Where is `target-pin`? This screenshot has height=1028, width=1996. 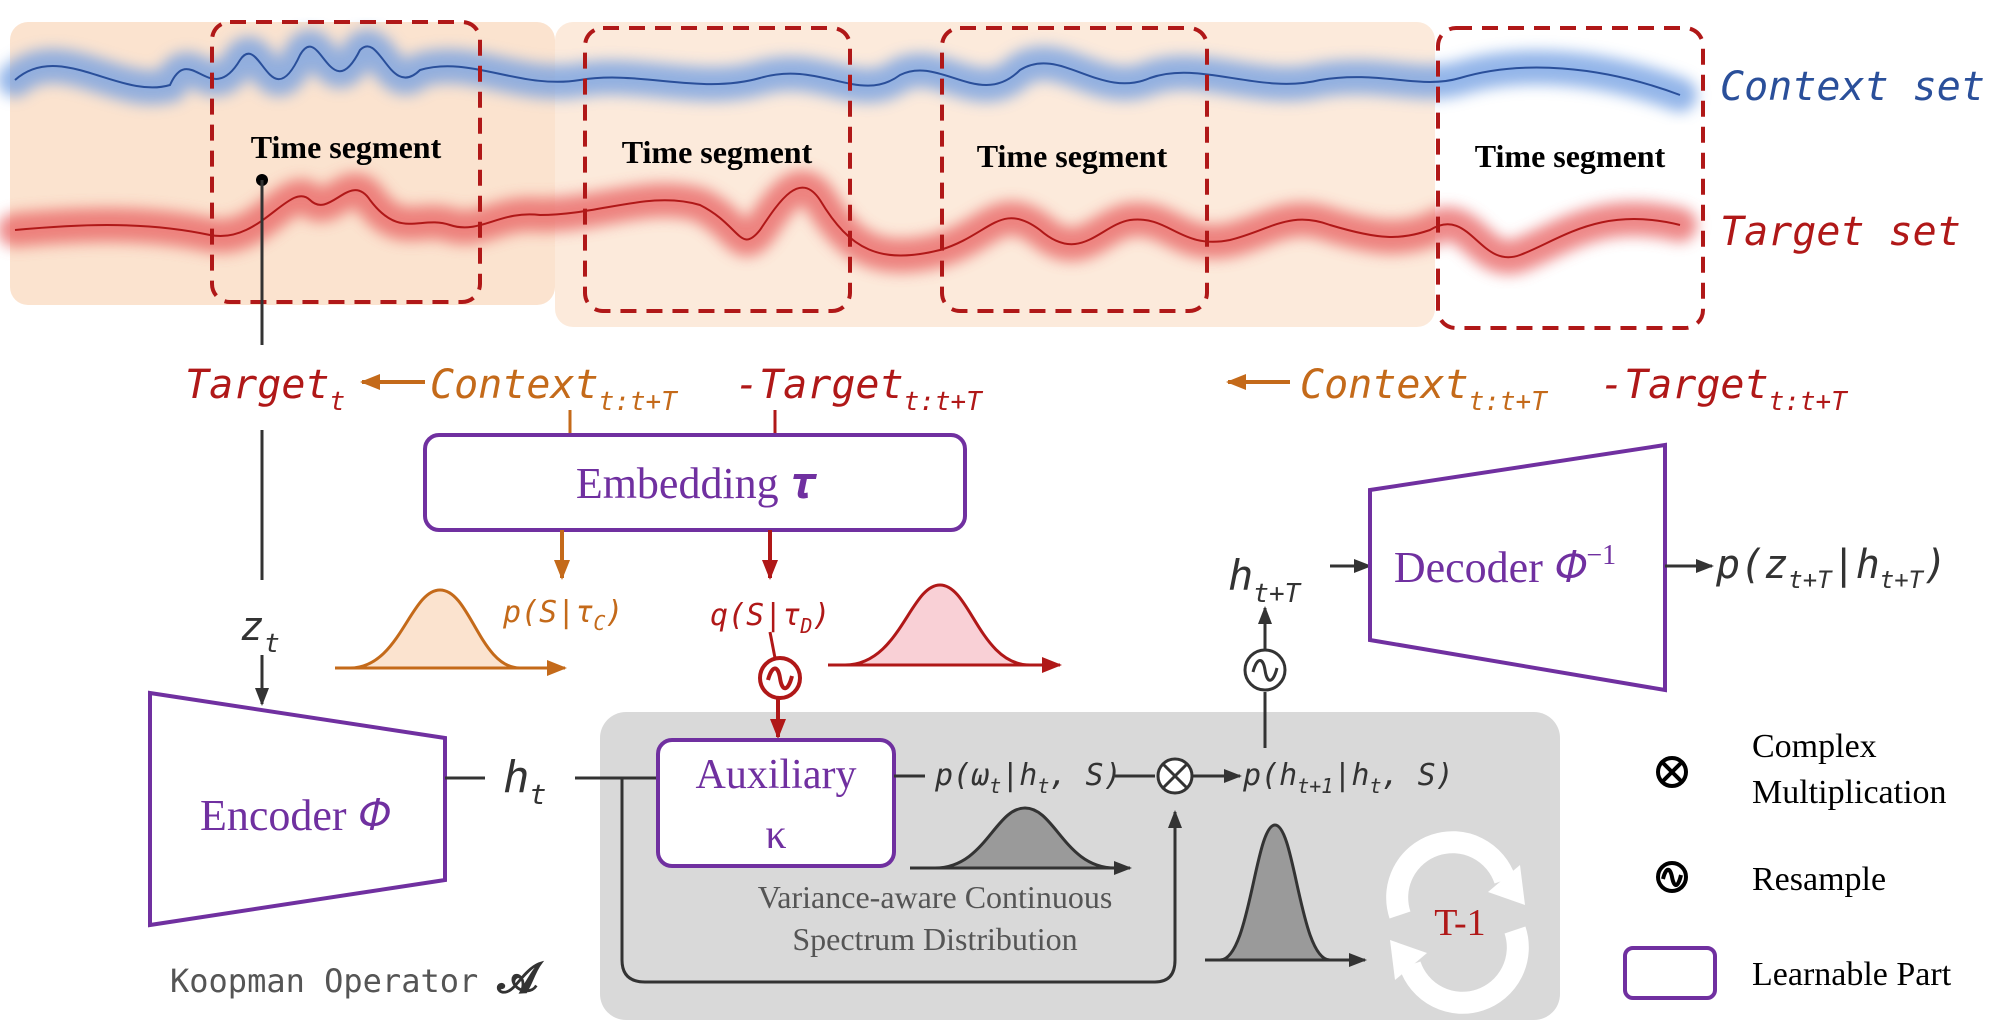 target-pin is located at coordinates (262, 259).